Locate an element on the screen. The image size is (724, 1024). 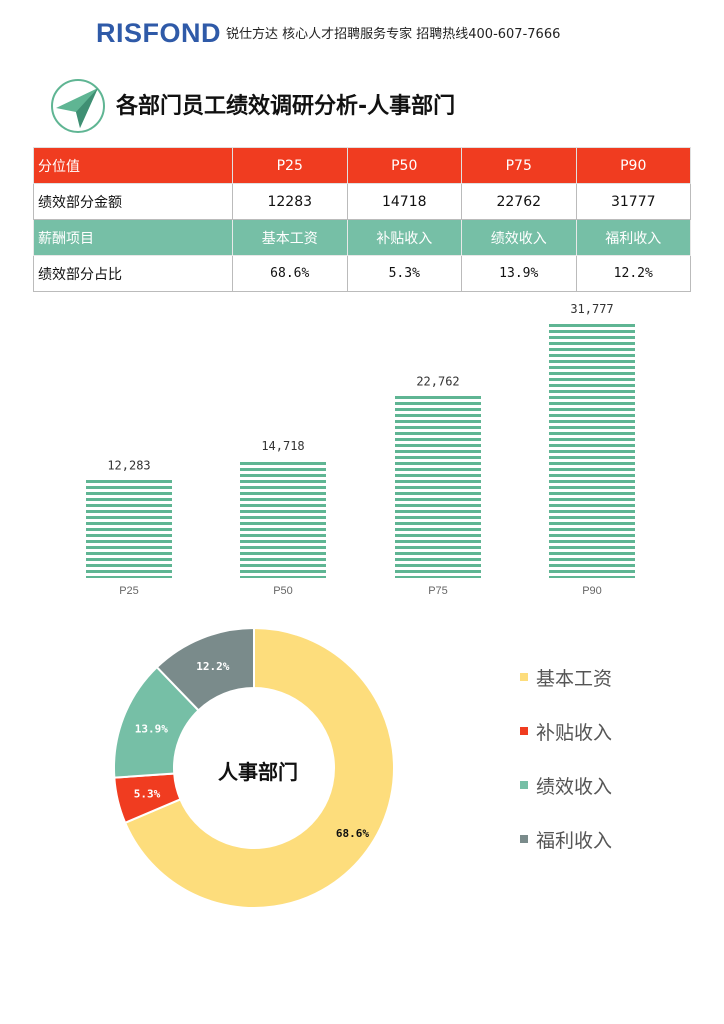
bar-data-label: 12,283 is located at coordinates (128, 465).